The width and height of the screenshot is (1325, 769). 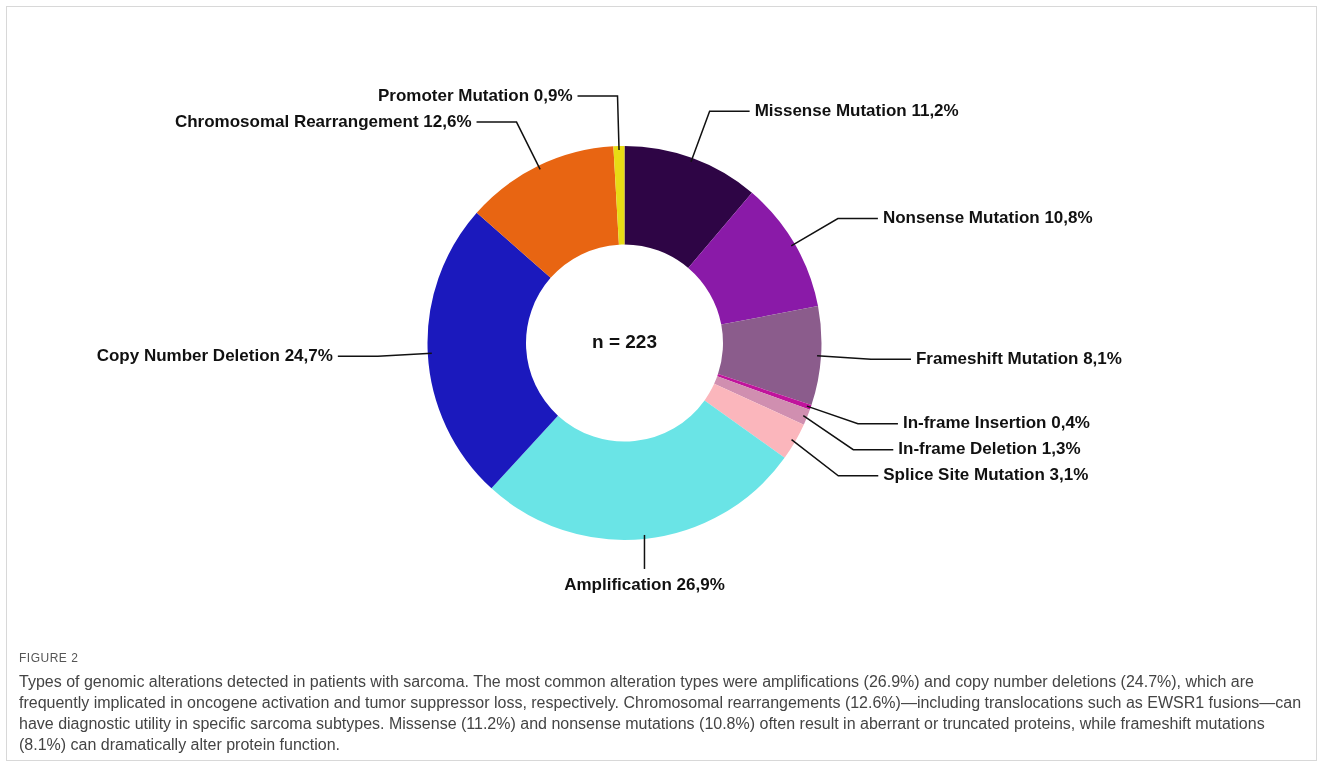 I want to click on slice-label: Amplification 26,9%, so click(x=644, y=584).